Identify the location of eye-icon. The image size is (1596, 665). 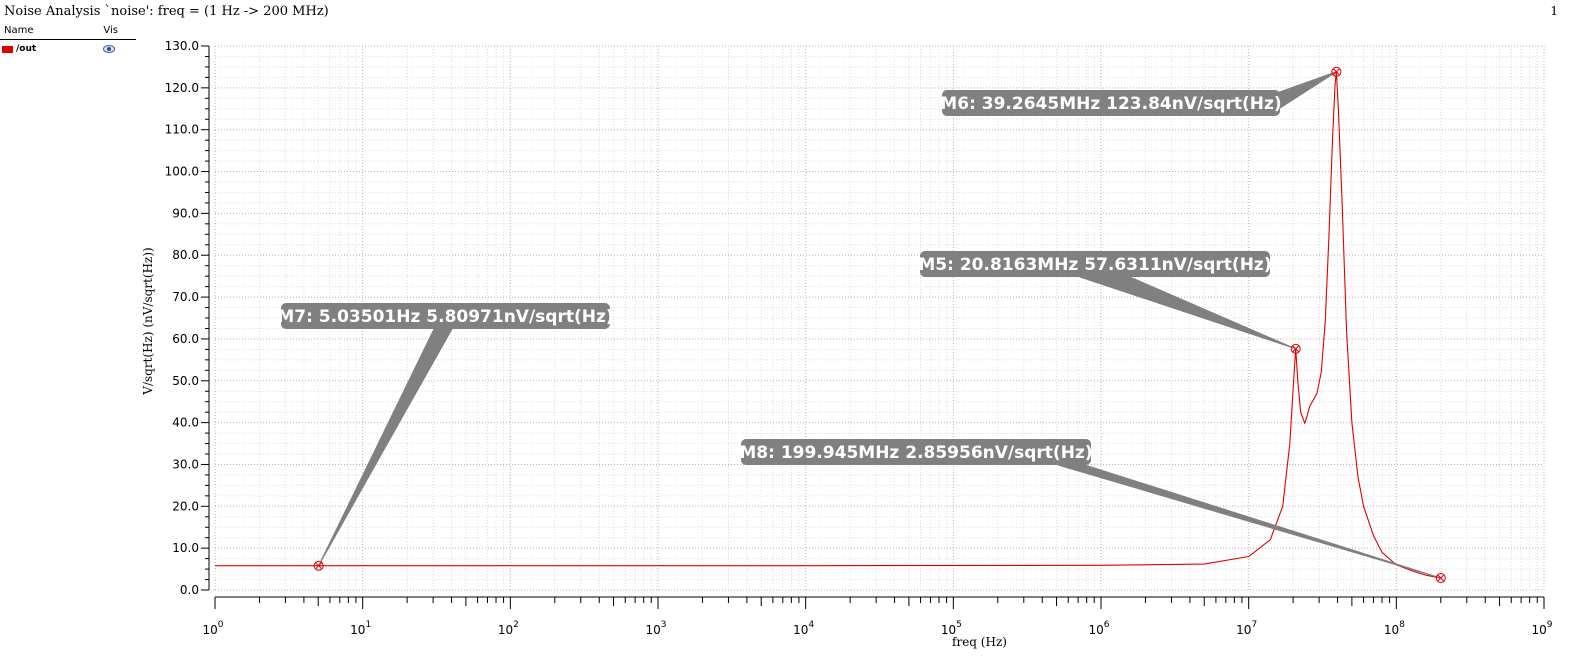
(109, 49).